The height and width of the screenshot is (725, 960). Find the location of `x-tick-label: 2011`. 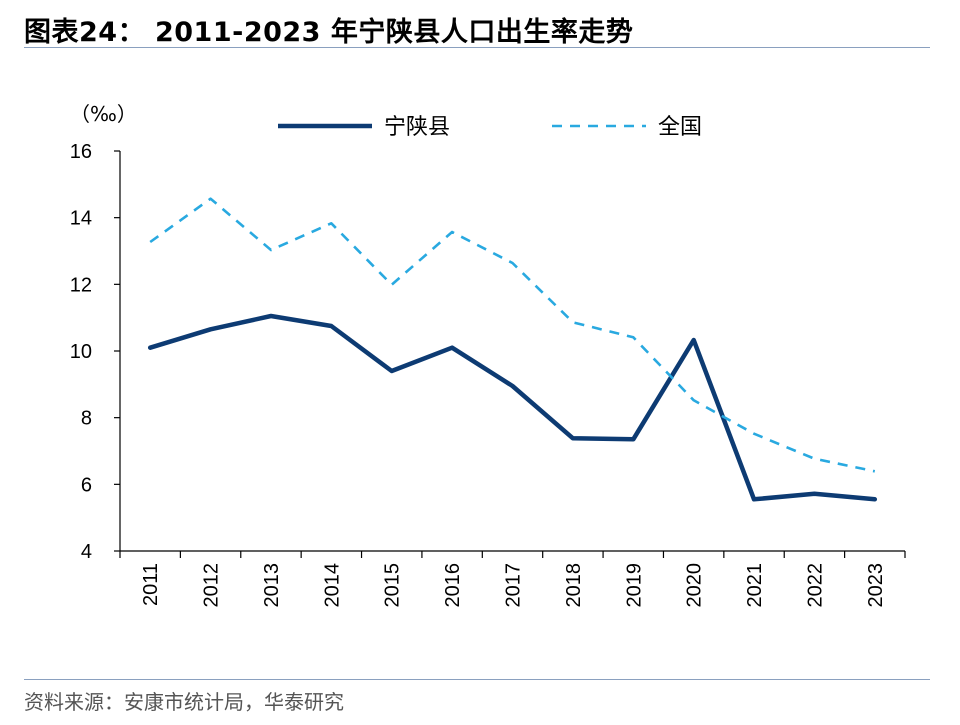

x-tick-label: 2011 is located at coordinates (151, 584).